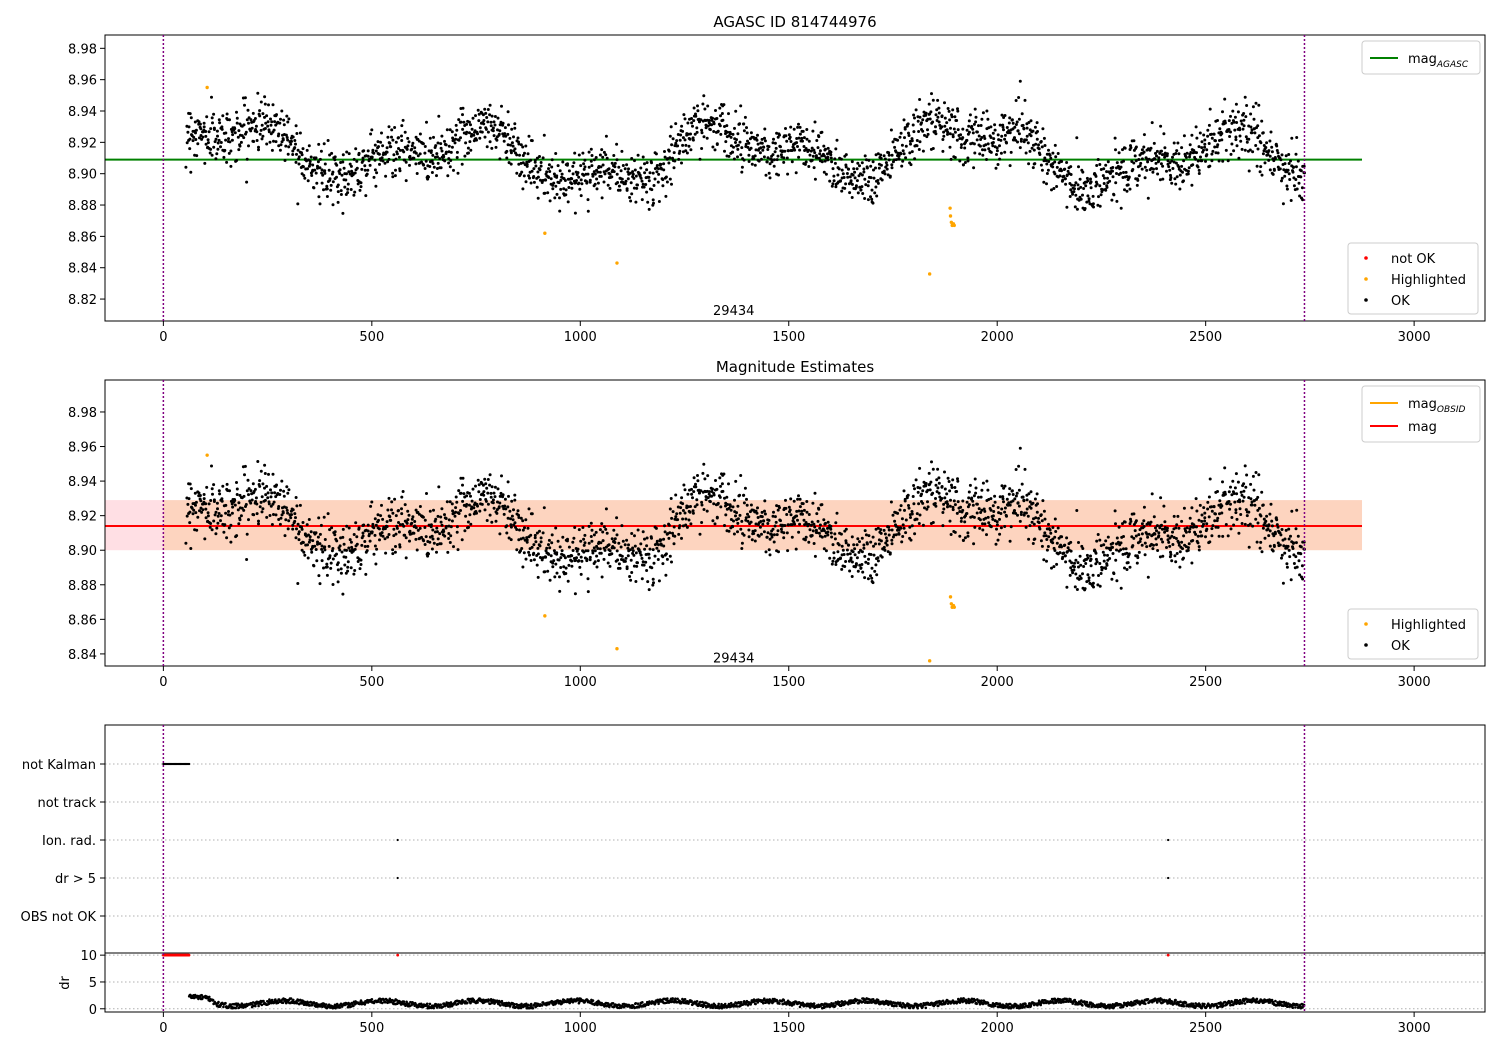 The height and width of the screenshot is (1050, 1500). What do you see at coordinates (82, 517) in the screenshot?
I see `y-tick-label: 8.92` at bounding box center [82, 517].